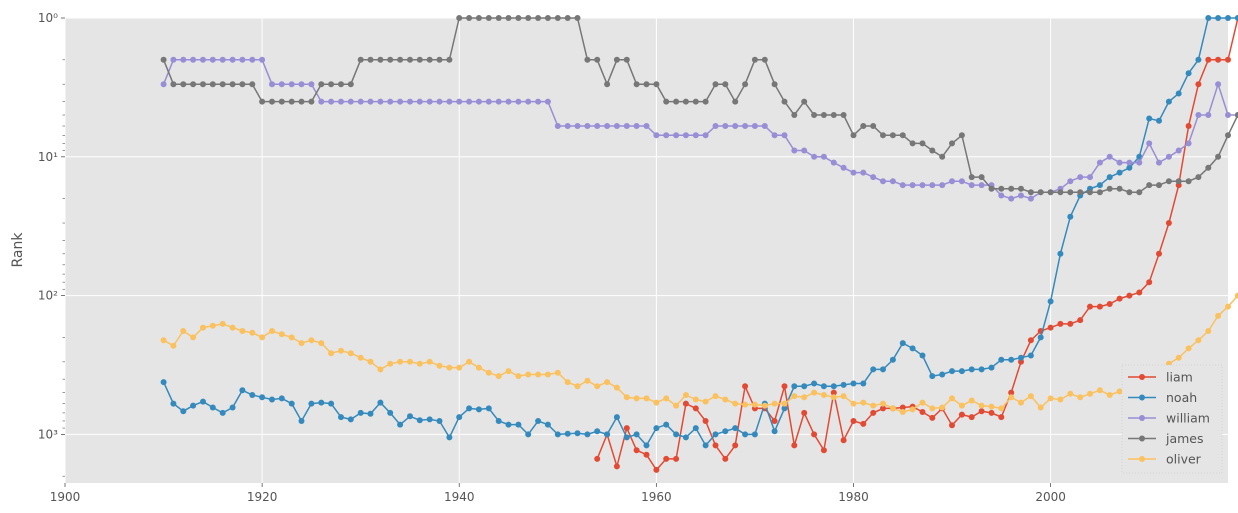 The image size is (1238, 513). Describe the element at coordinates (48, 157) in the screenshot. I see `y-tick-label: 10¹` at that location.